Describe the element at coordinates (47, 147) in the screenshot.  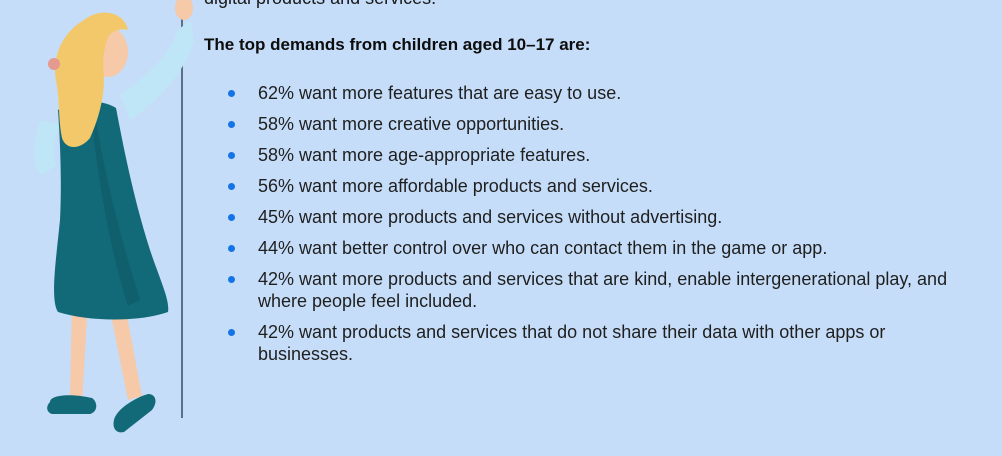
I see `left-arm-sleeve` at that location.